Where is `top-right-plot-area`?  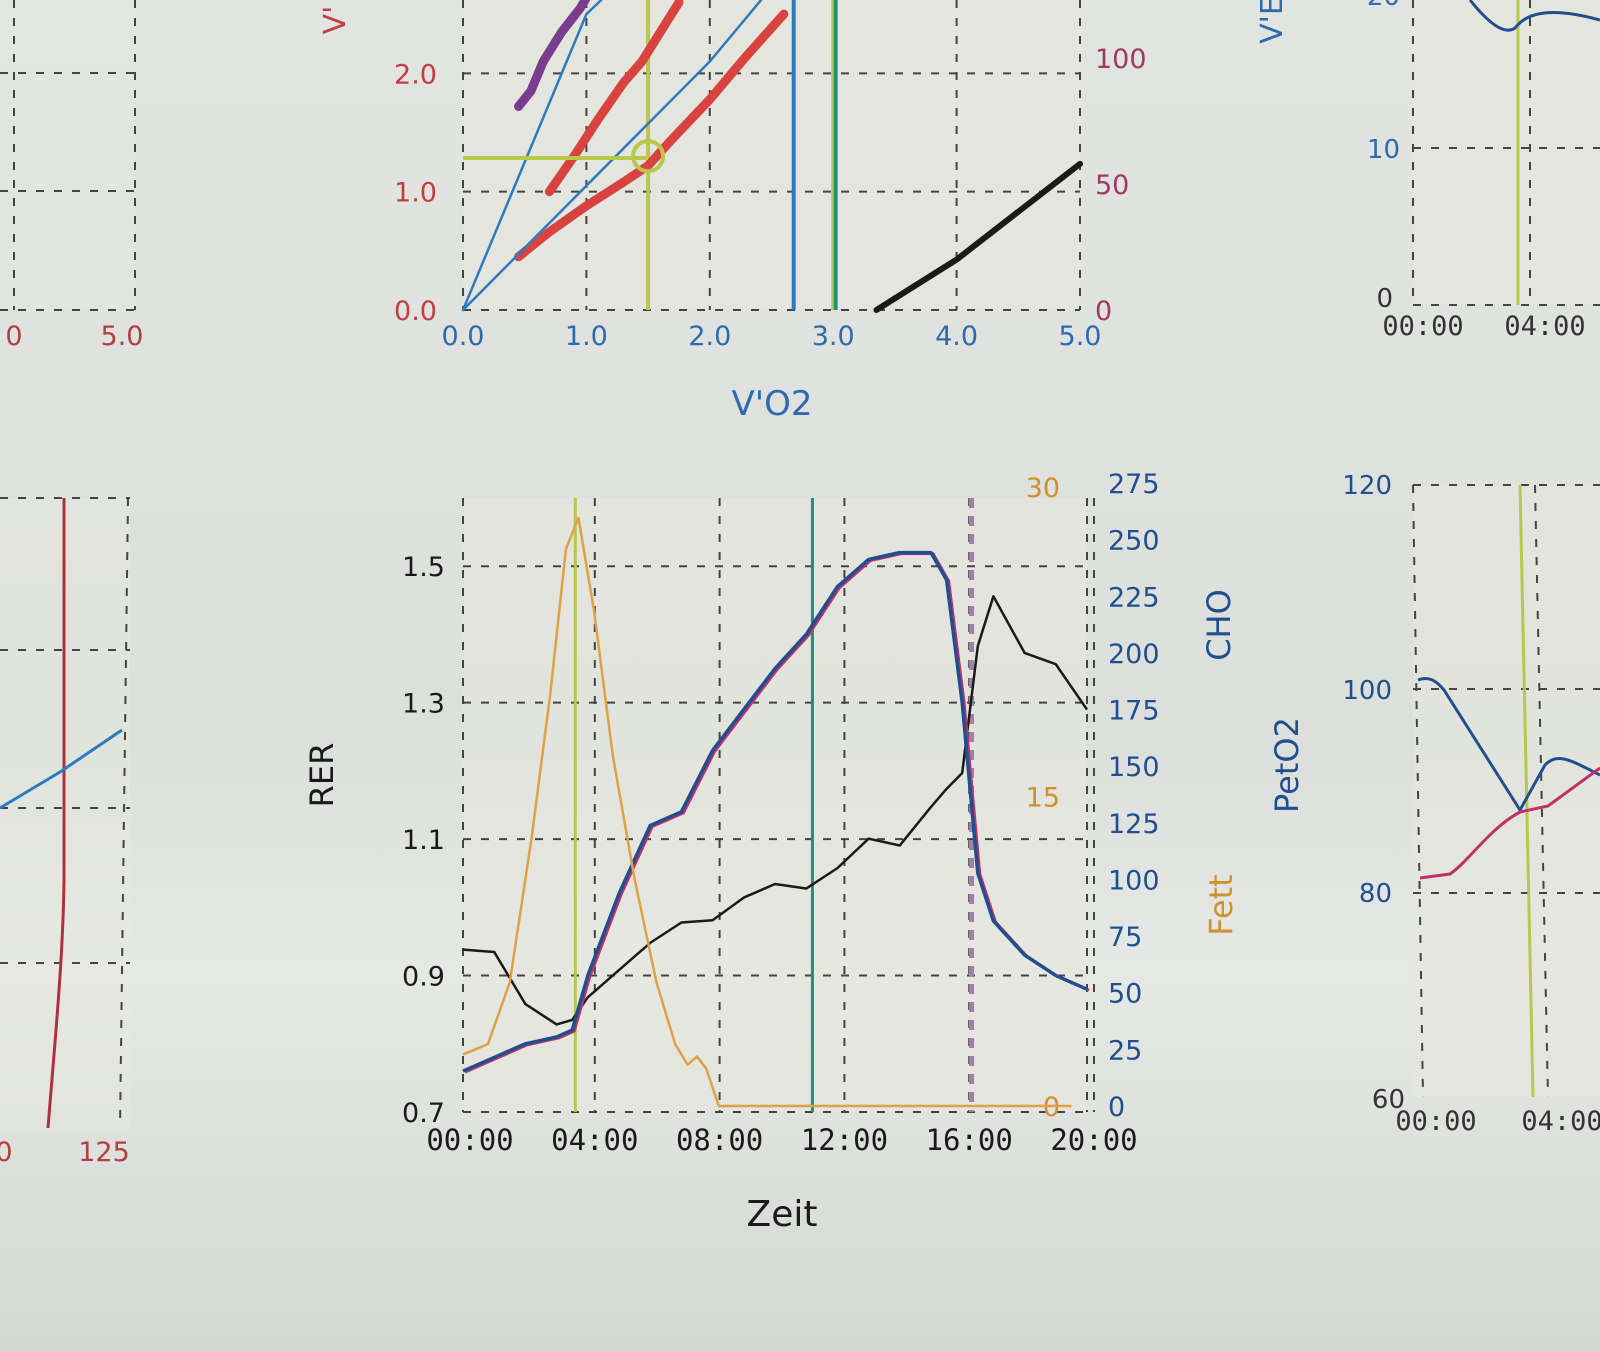 top-right-plot-area is located at coordinates (1506, 152).